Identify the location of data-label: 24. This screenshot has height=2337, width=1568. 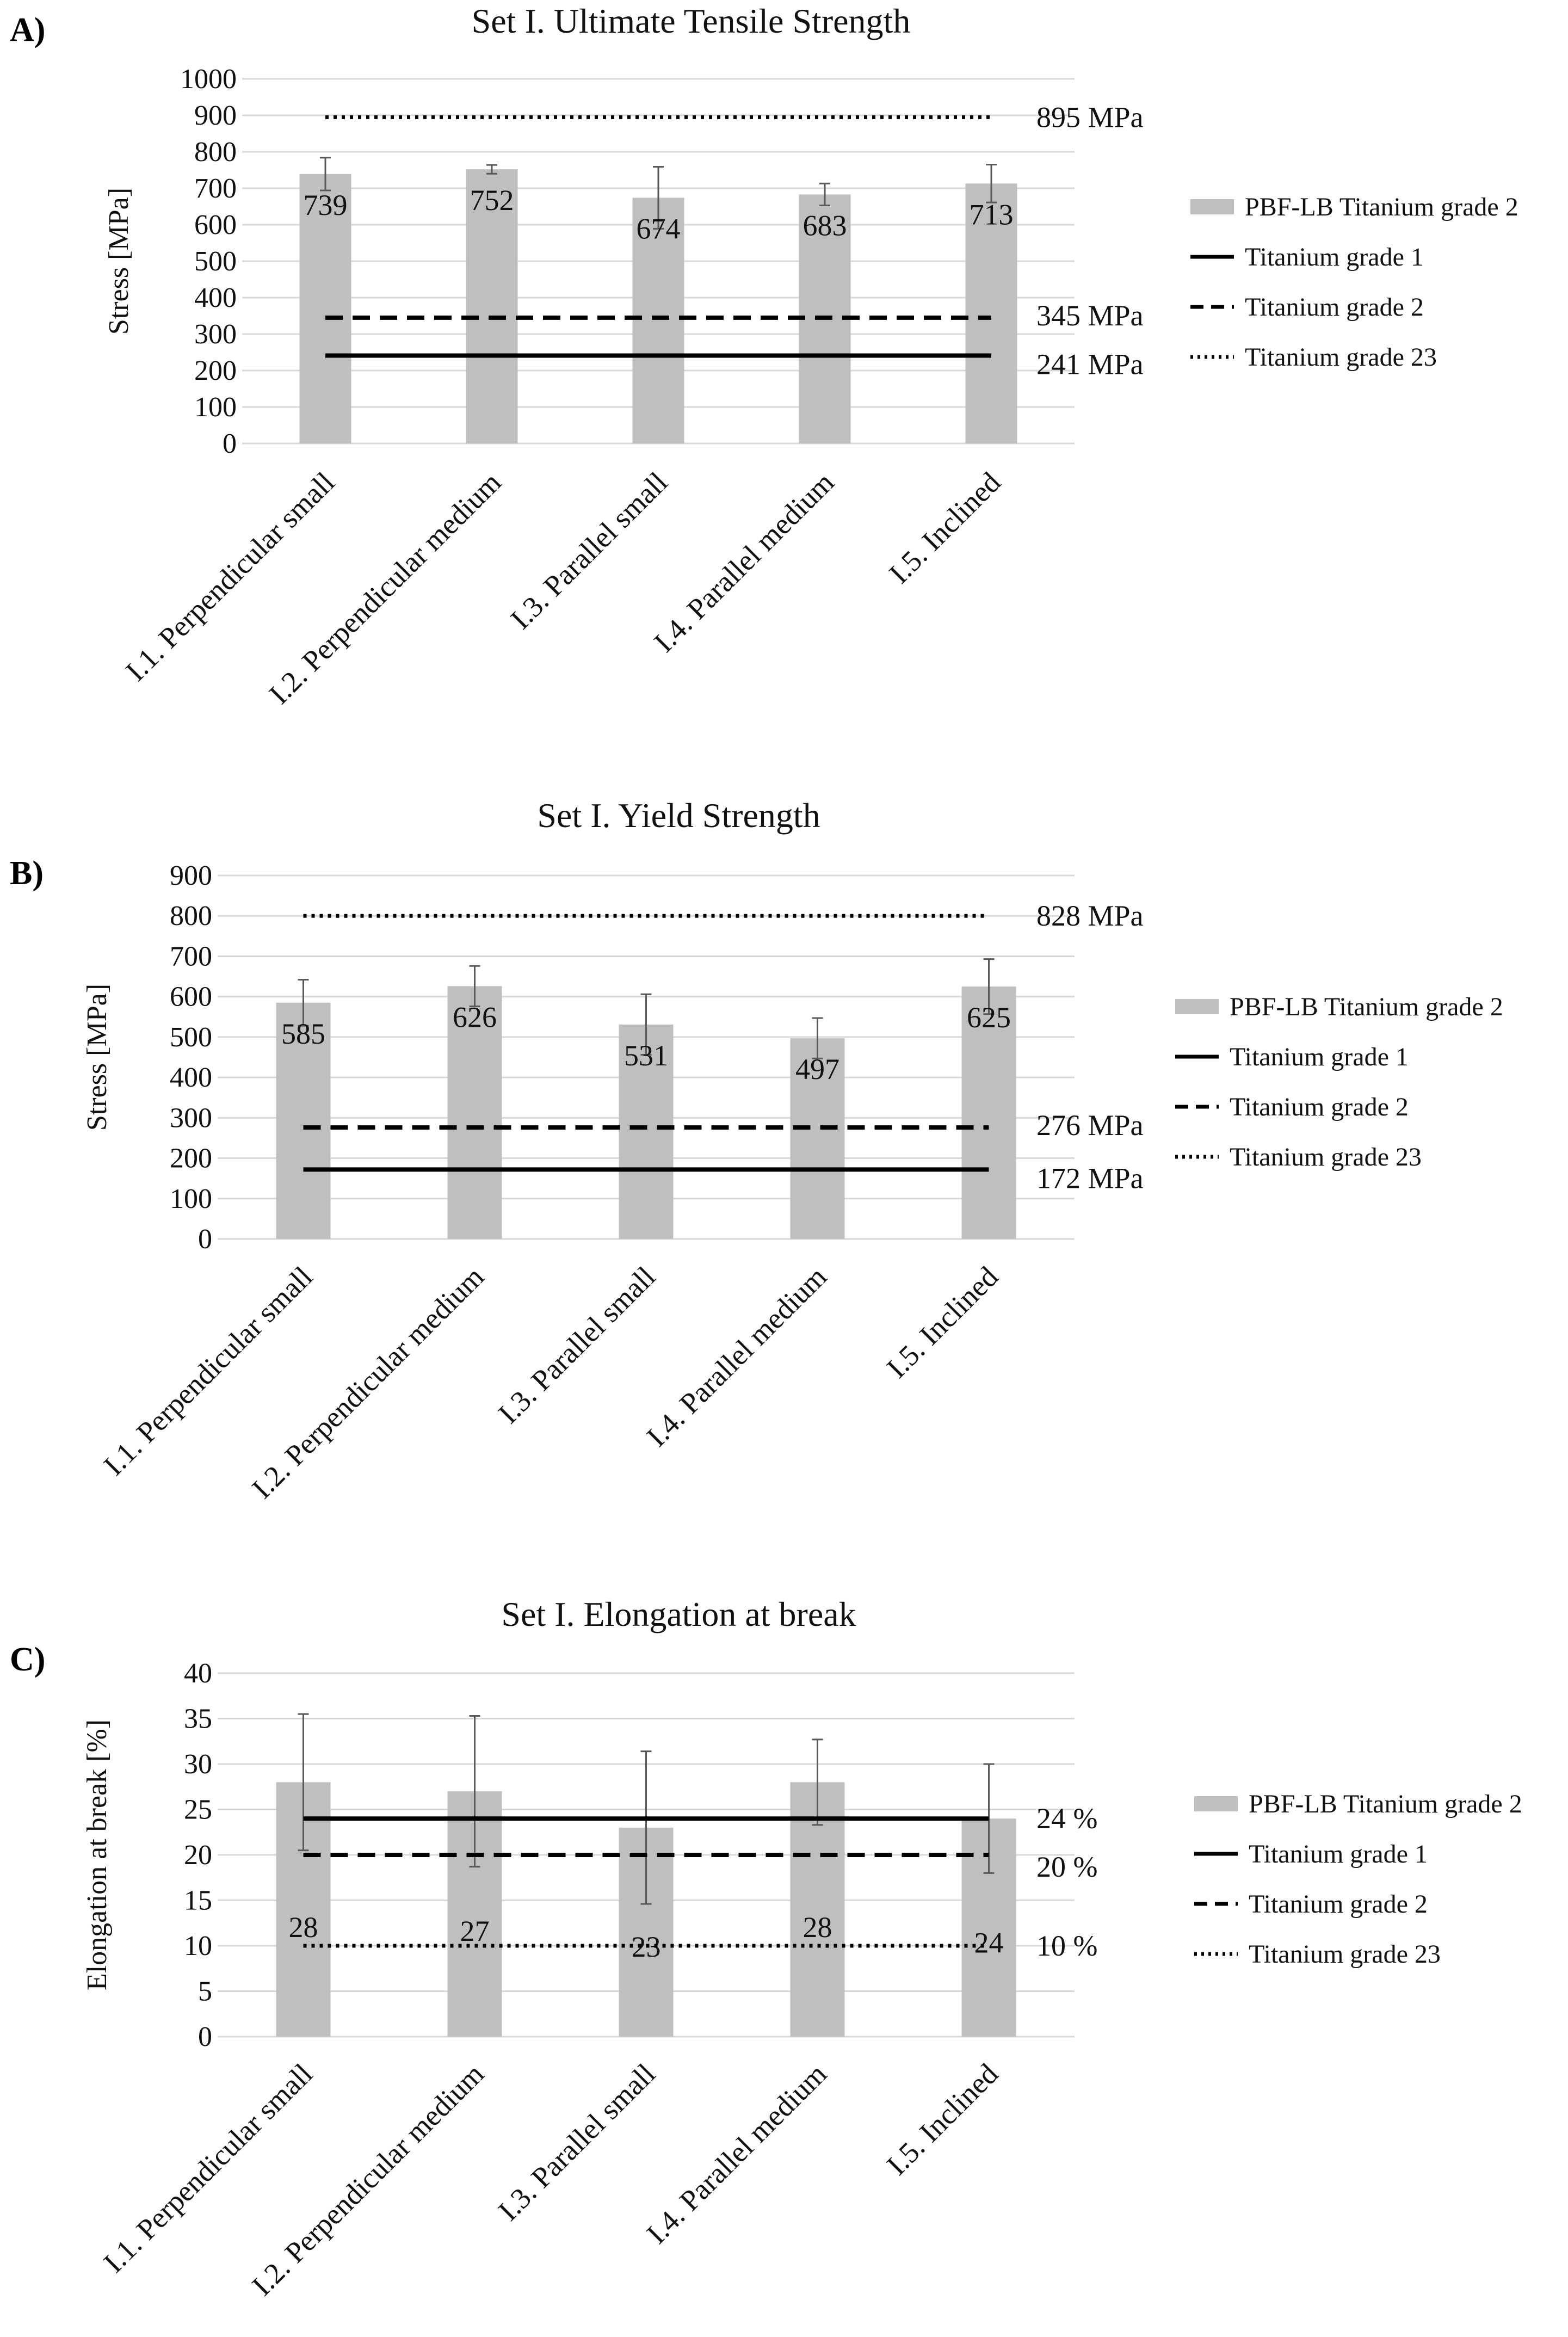
(989, 1943).